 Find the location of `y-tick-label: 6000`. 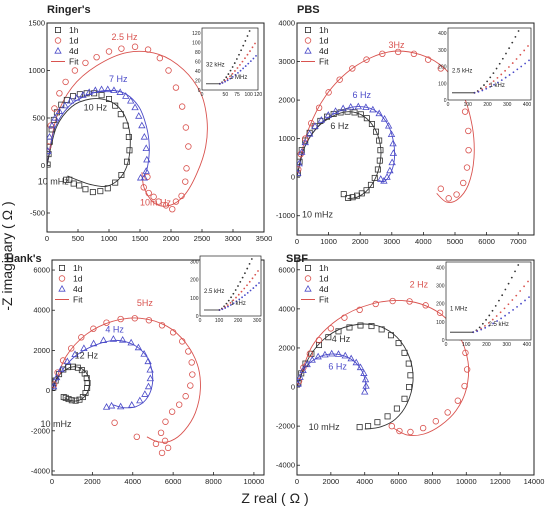

y-tick-label: 6000 is located at coordinates (41, 270).